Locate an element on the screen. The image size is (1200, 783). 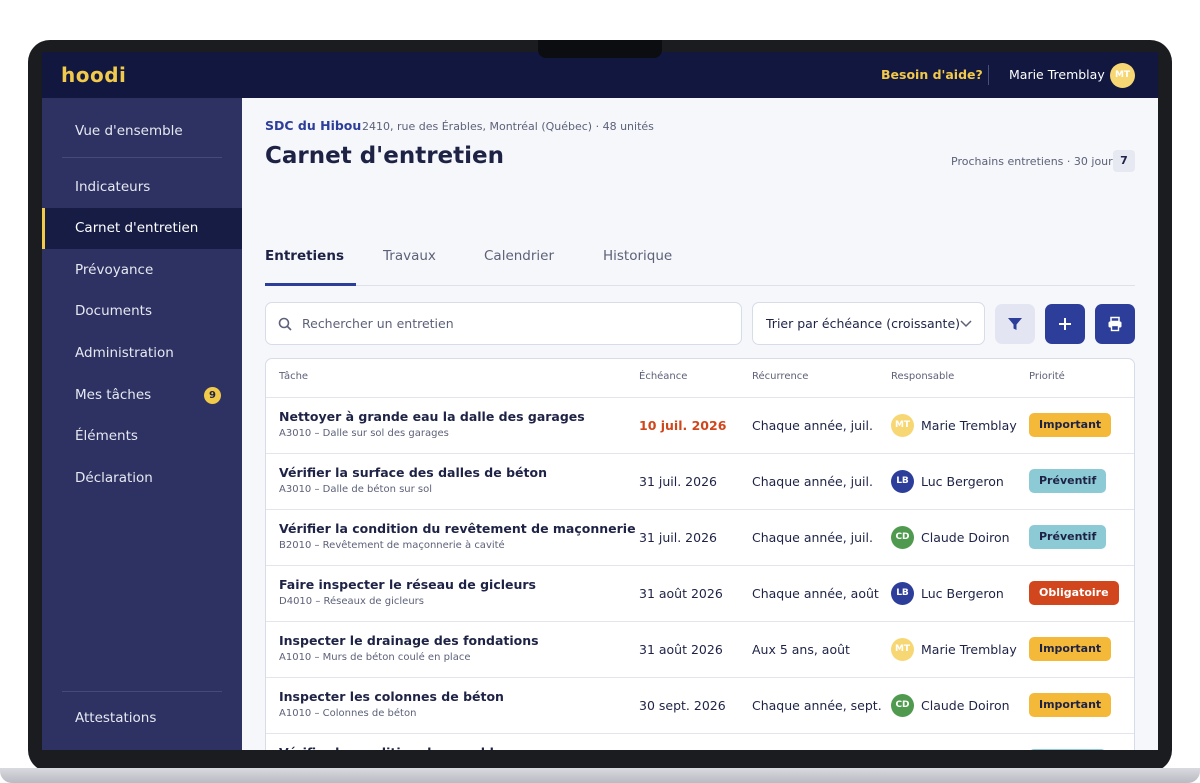
nav-item: Mes tâches 9 is located at coordinates (142, 395).